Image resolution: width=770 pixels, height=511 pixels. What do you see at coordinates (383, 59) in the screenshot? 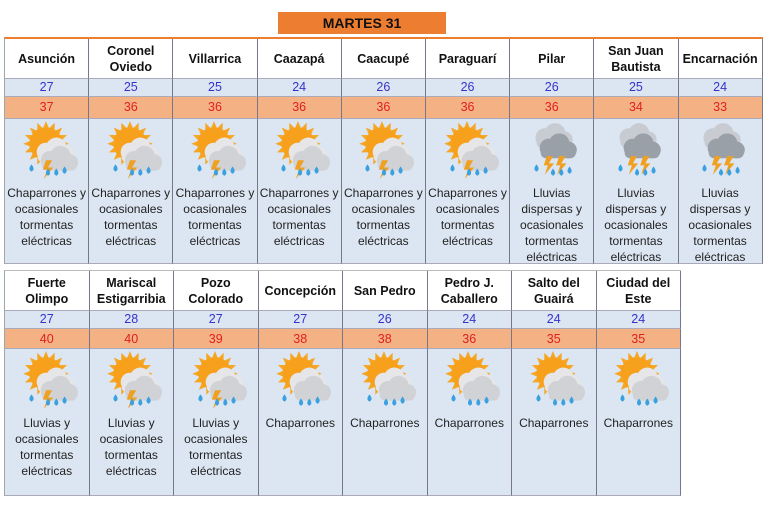
I see `city-header: Caacupé` at bounding box center [383, 59].